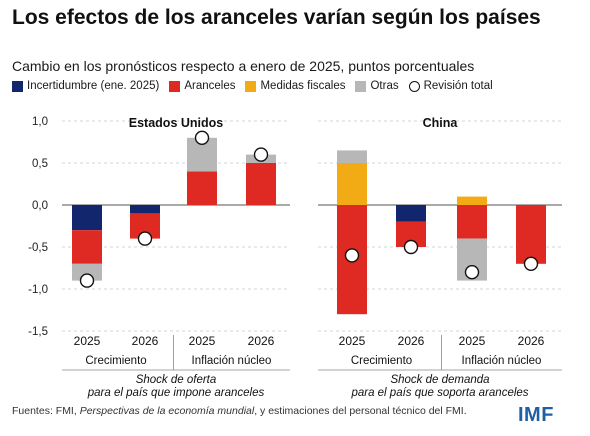 This screenshot has height=436, width=590. Describe the element at coordinates (439, 380) in the screenshot. I see `panel-caption-line1: Shock de demanda` at that location.